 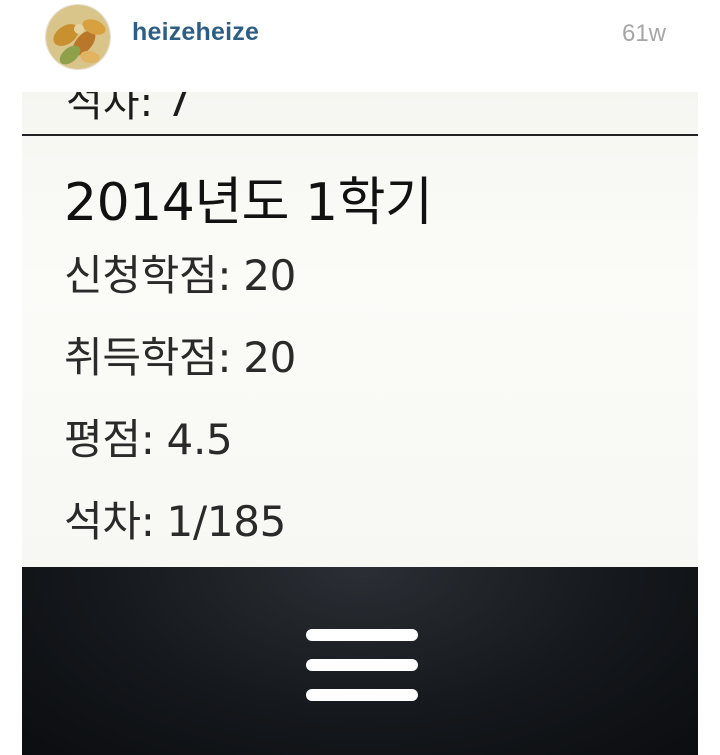 What do you see at coordinates (226, 521) in the screenshot?
I see `stat-value: 1/185` at bounding box center [226, 521].